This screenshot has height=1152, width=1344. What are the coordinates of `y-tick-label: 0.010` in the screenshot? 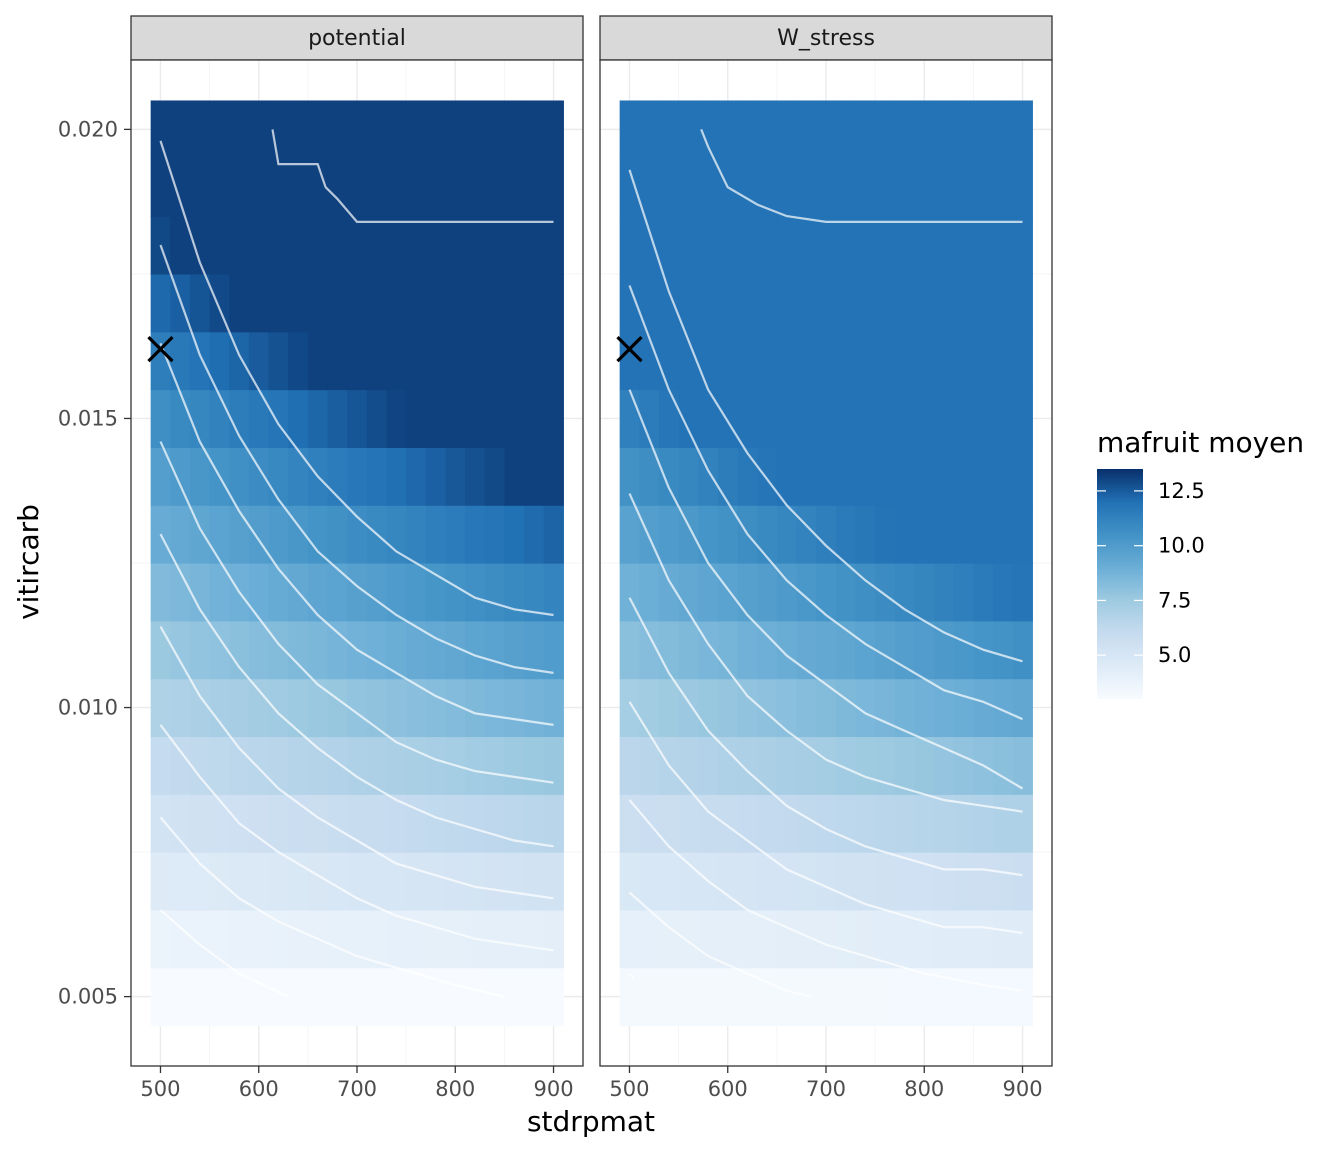 It's located at (88, 708).